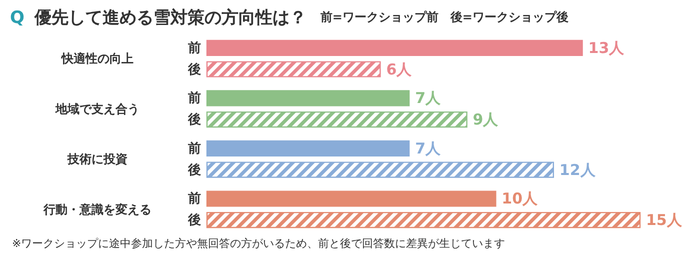 Image resolution: width=700 pixels, height=271 pixels. I want to click on text: ※ワークショップに途中参加した方や無回答の方がいるため、前と後で回答数に差異が生じています, so click(259, 243).